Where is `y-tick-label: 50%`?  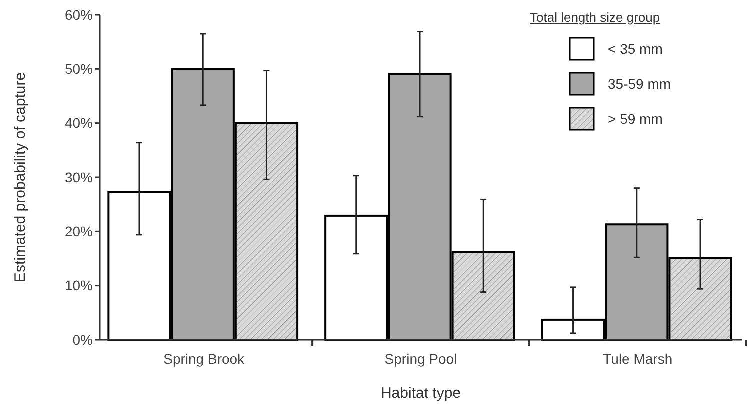
y-tick-label: 50% is located at coordinates (78, 69).